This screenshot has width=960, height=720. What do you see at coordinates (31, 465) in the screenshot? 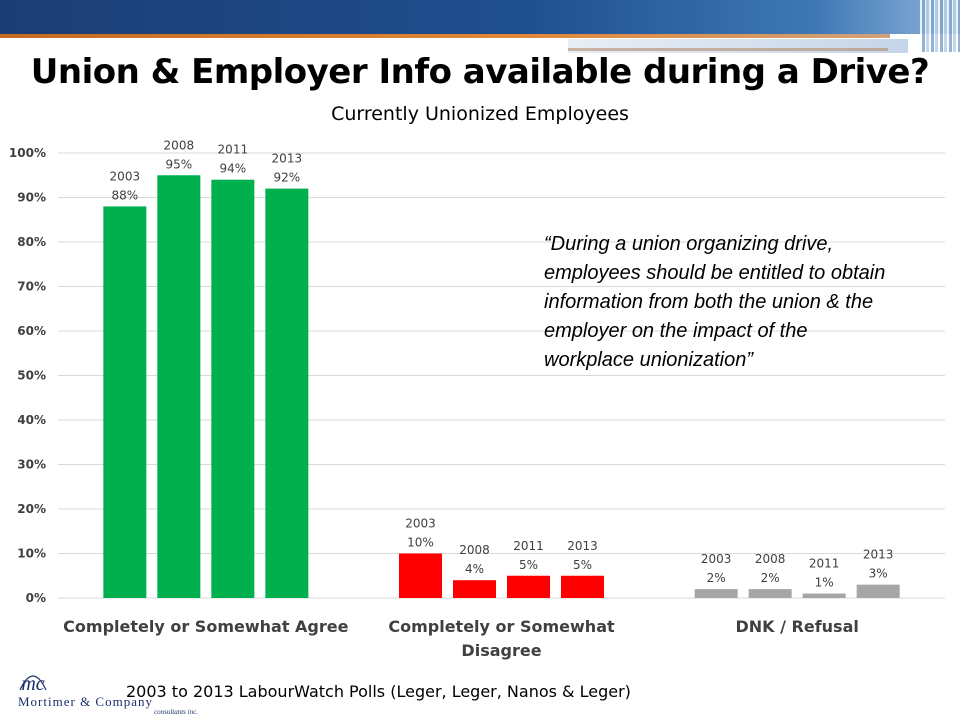
I see `y-tick-label: 30%` at bounding box center [31, 465].